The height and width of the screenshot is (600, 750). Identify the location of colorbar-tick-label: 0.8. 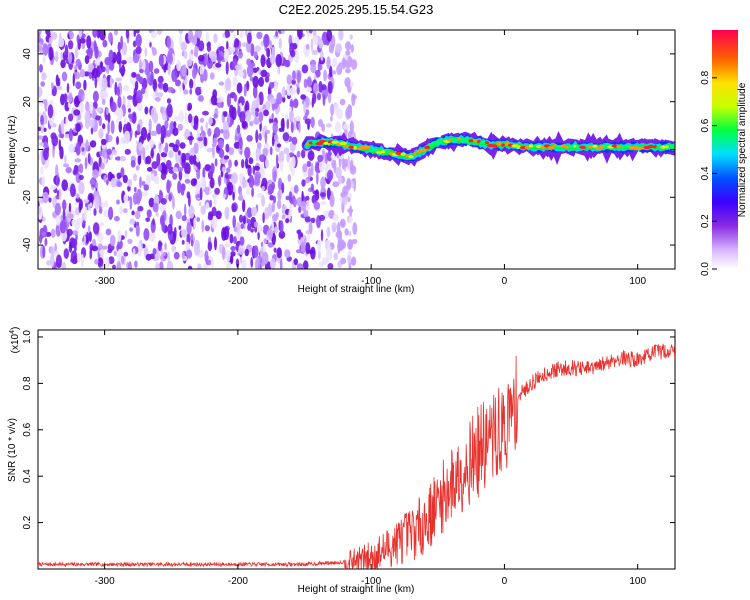
(705, 77).